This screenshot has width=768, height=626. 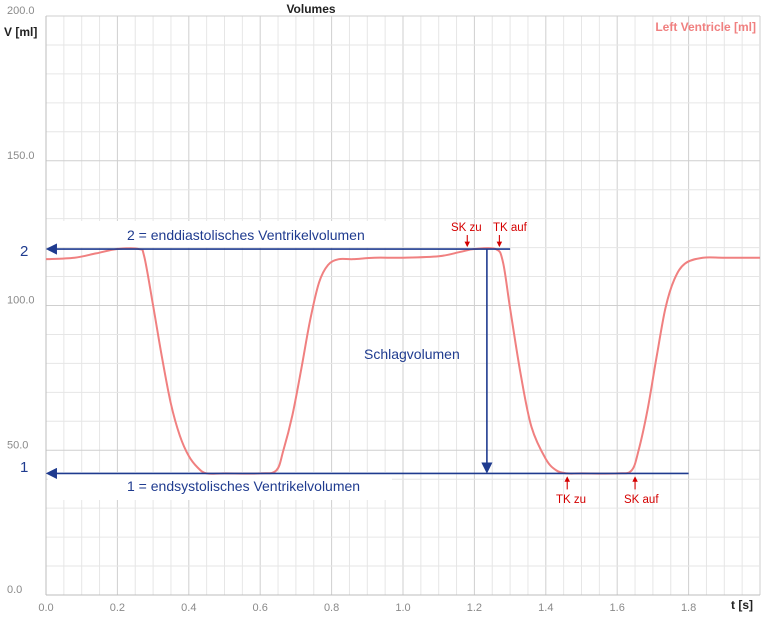 What do you see at coordinates (24, 251) in the screenshot?
I see `edv-number: 2` at bounding box center [24, 251].